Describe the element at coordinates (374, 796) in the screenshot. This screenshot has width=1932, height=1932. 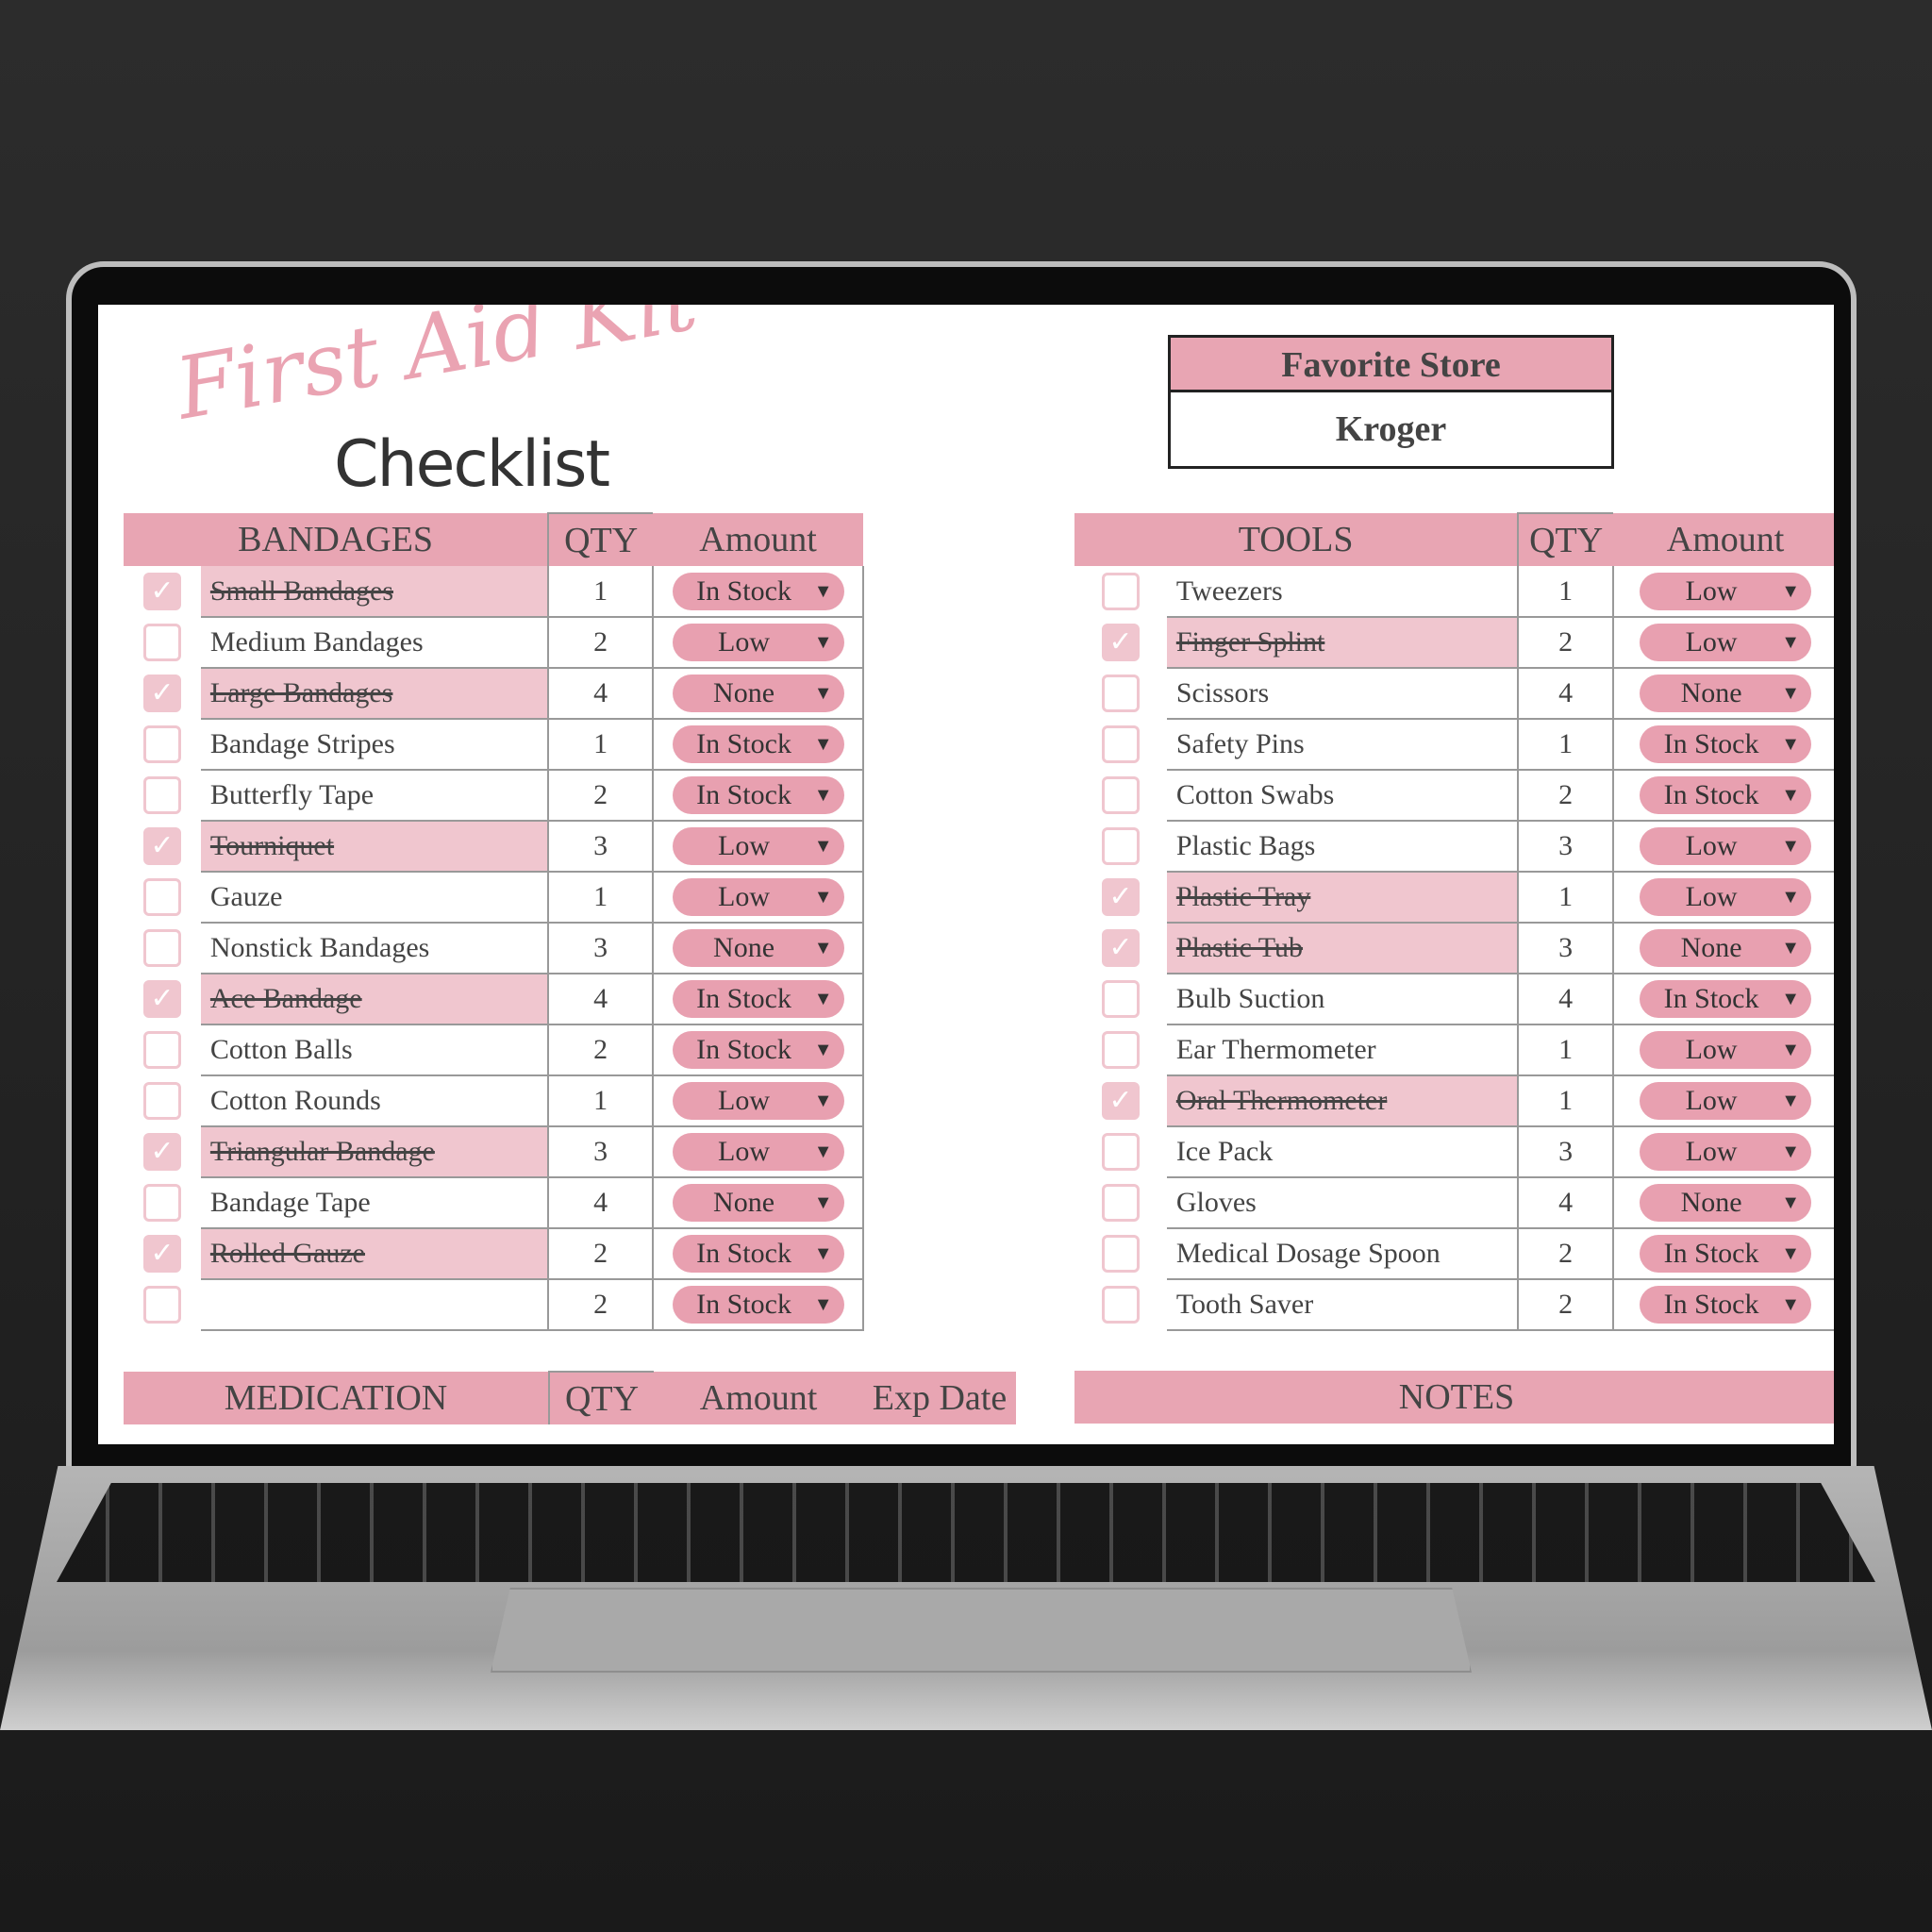
I see `item-name: Butterfly Tape` at that location.